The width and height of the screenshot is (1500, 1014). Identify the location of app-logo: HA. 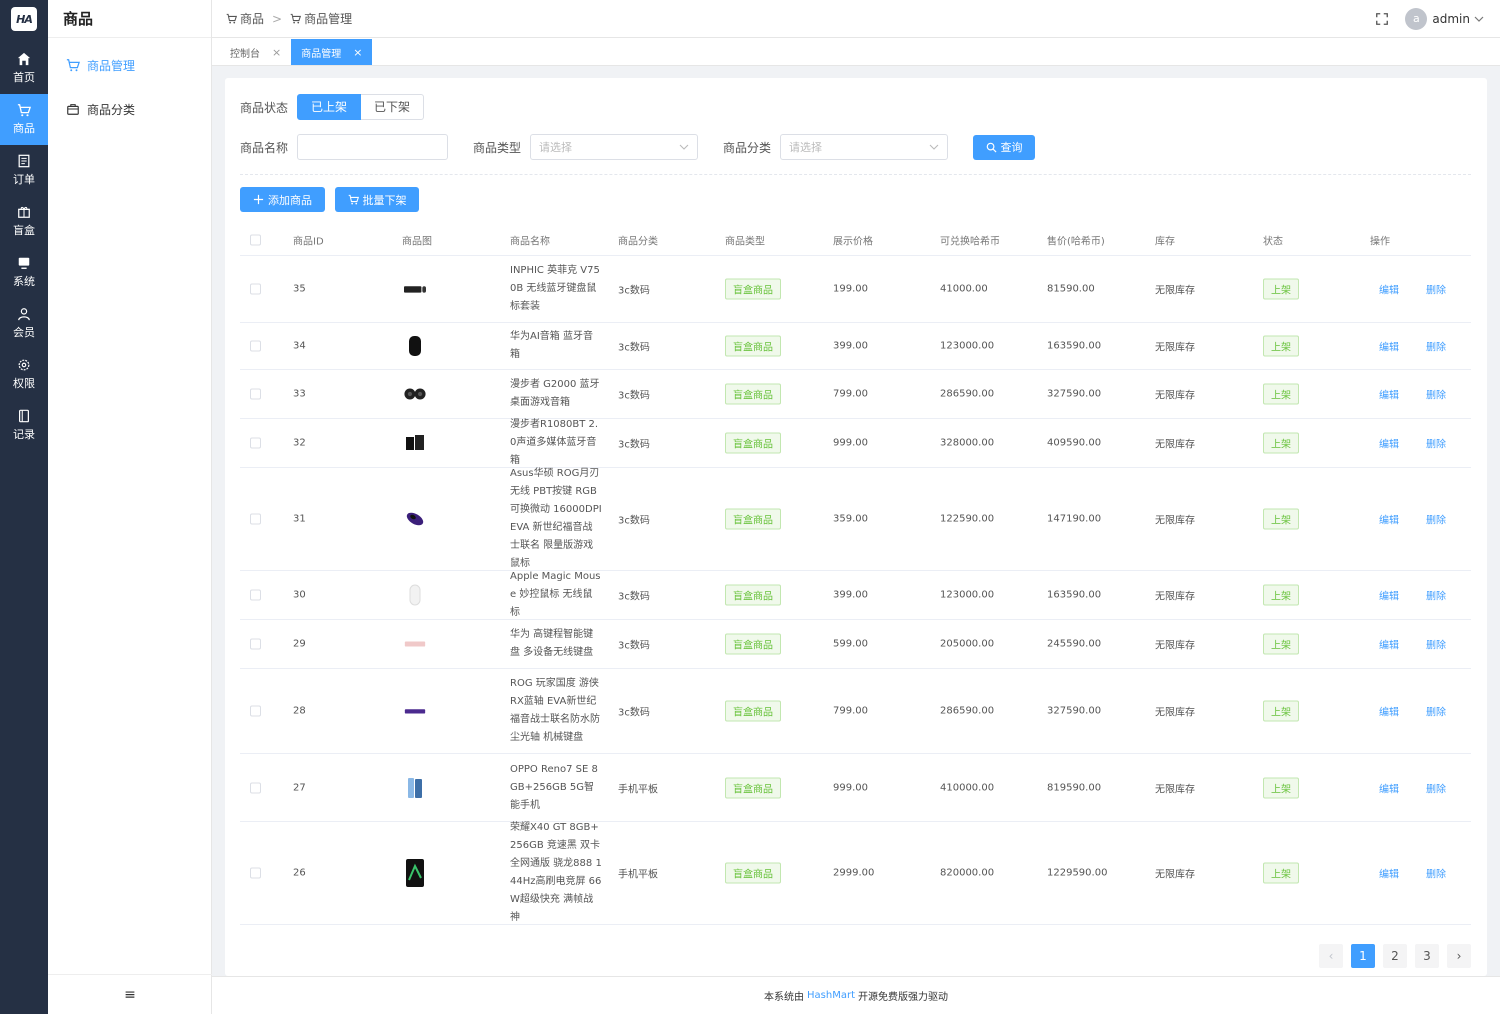
(24, 19).